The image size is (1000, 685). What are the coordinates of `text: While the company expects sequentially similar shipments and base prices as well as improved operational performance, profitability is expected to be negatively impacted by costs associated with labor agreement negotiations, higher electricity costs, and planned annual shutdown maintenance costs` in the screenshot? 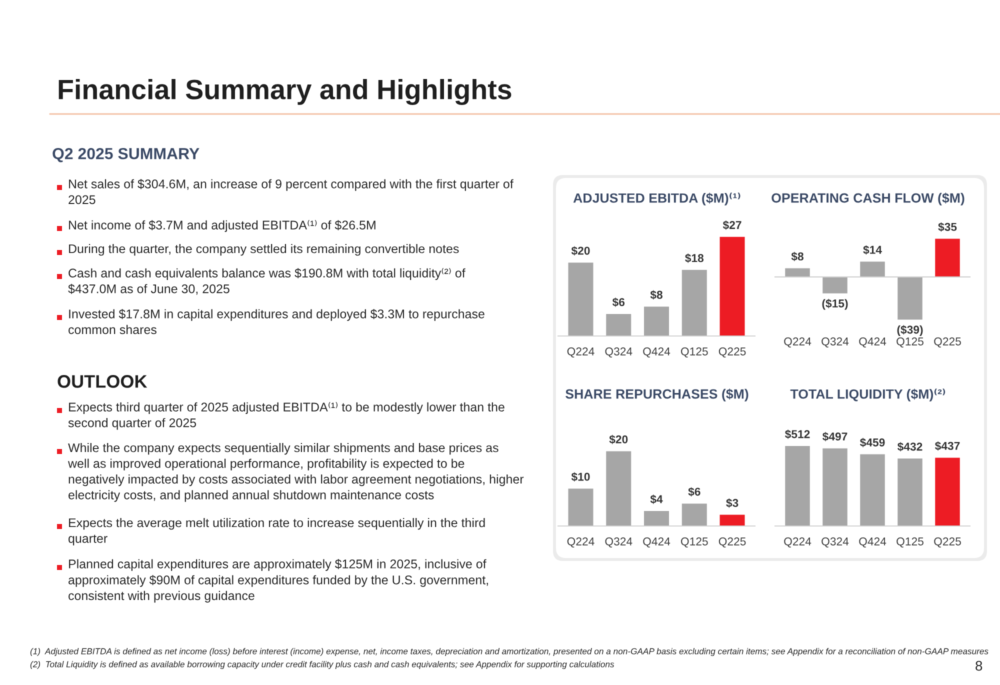 It's located at (296, 472).